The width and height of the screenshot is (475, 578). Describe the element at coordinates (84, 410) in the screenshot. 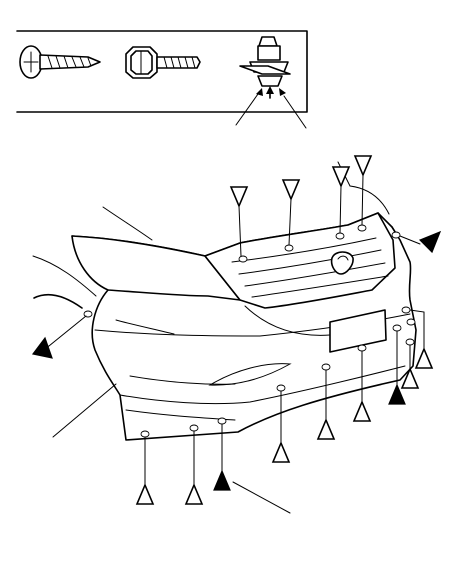

I see `bumper-leader-line` at that location.